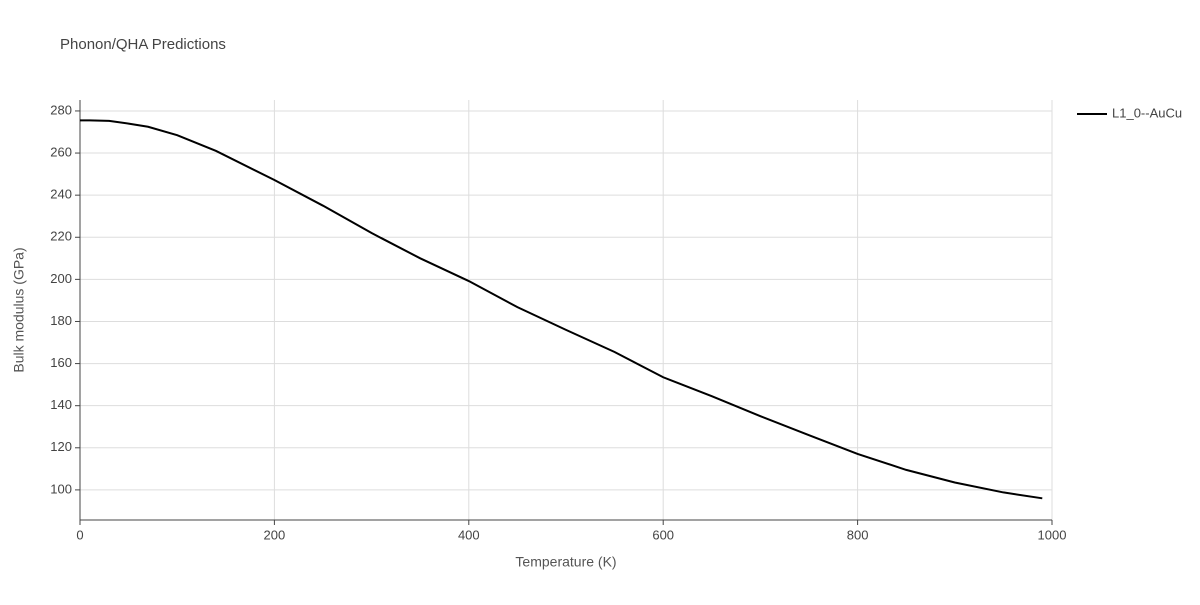 The width and height of the screenshot is (1200, 605). What do you see at coordinates (1052, 534) in the screenshot?
I see `x-tick-label: 1000` at bounding box center [1052, 534].